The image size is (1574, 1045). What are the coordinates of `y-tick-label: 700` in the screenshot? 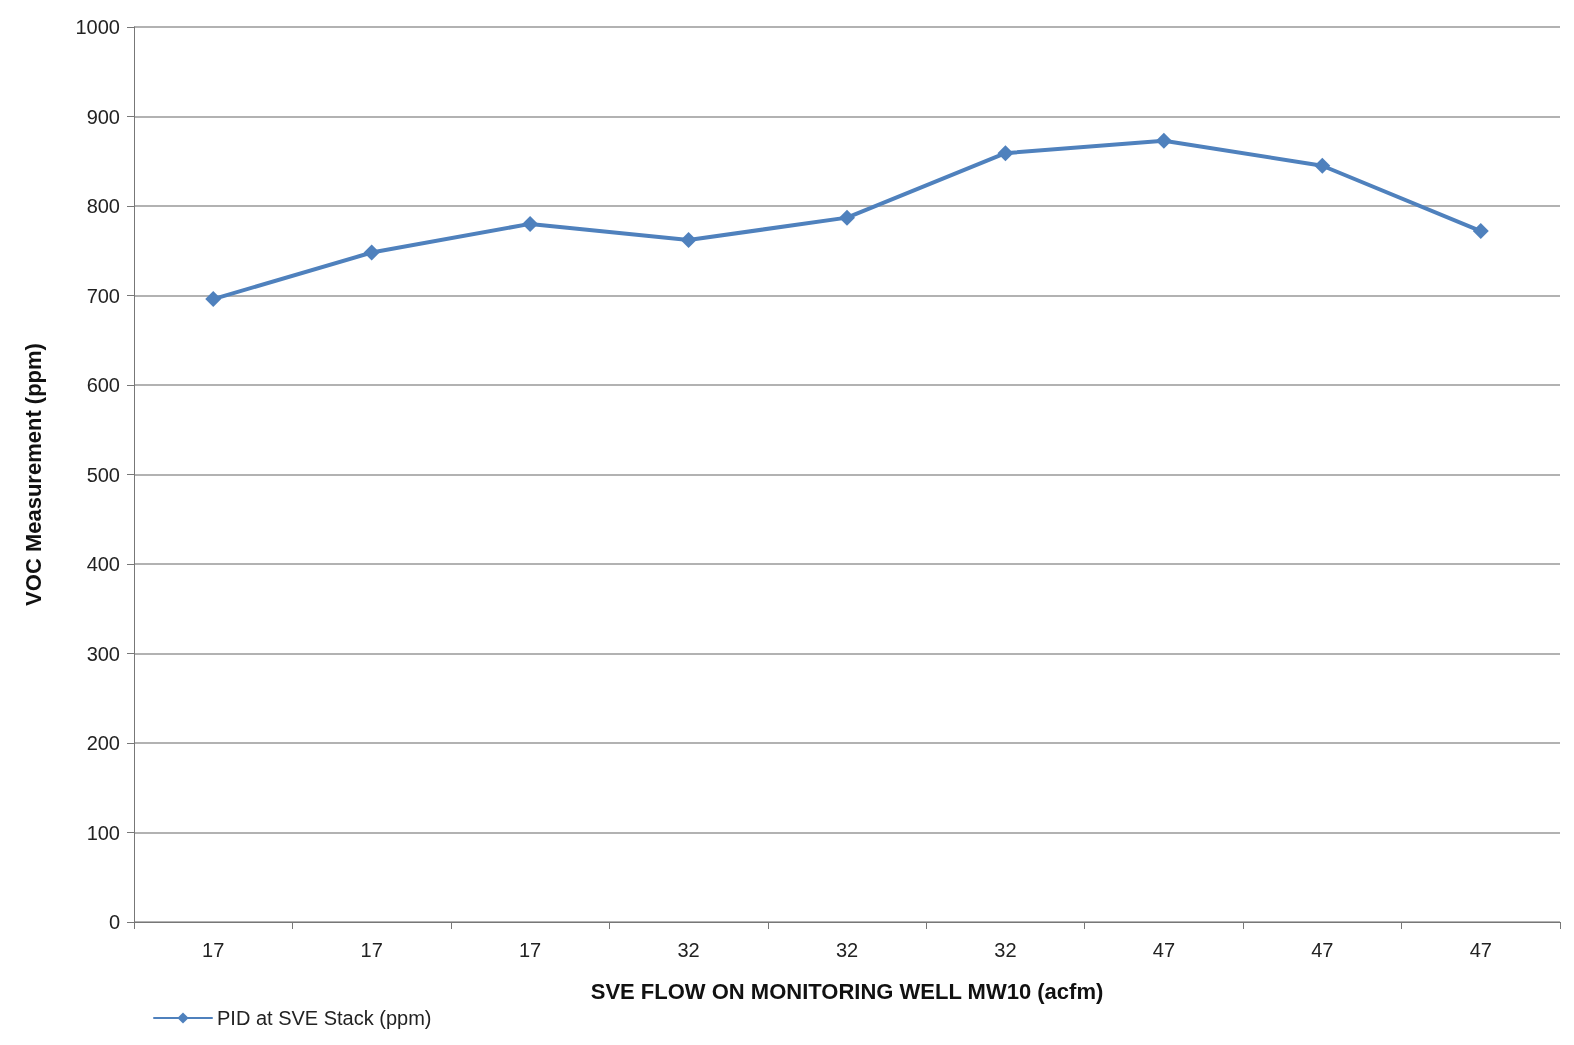 It's located at (103, 295).